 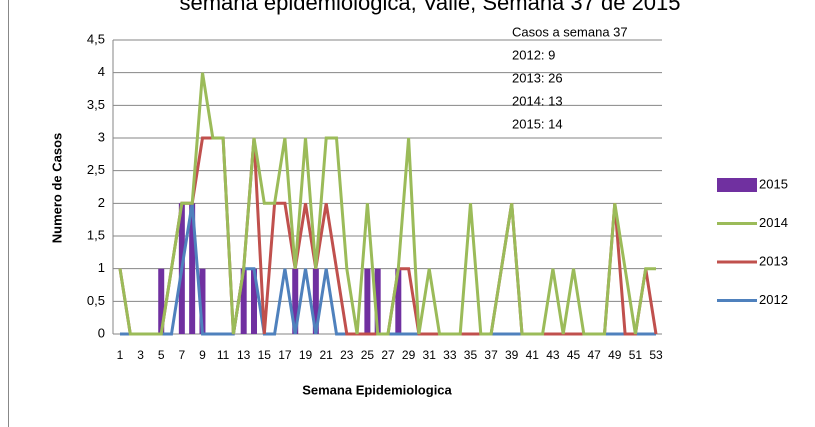 What do you see at coordinates (773, 222) in the screenshot?
I see `legend-label: 2014` at bounding box center [773, 222].